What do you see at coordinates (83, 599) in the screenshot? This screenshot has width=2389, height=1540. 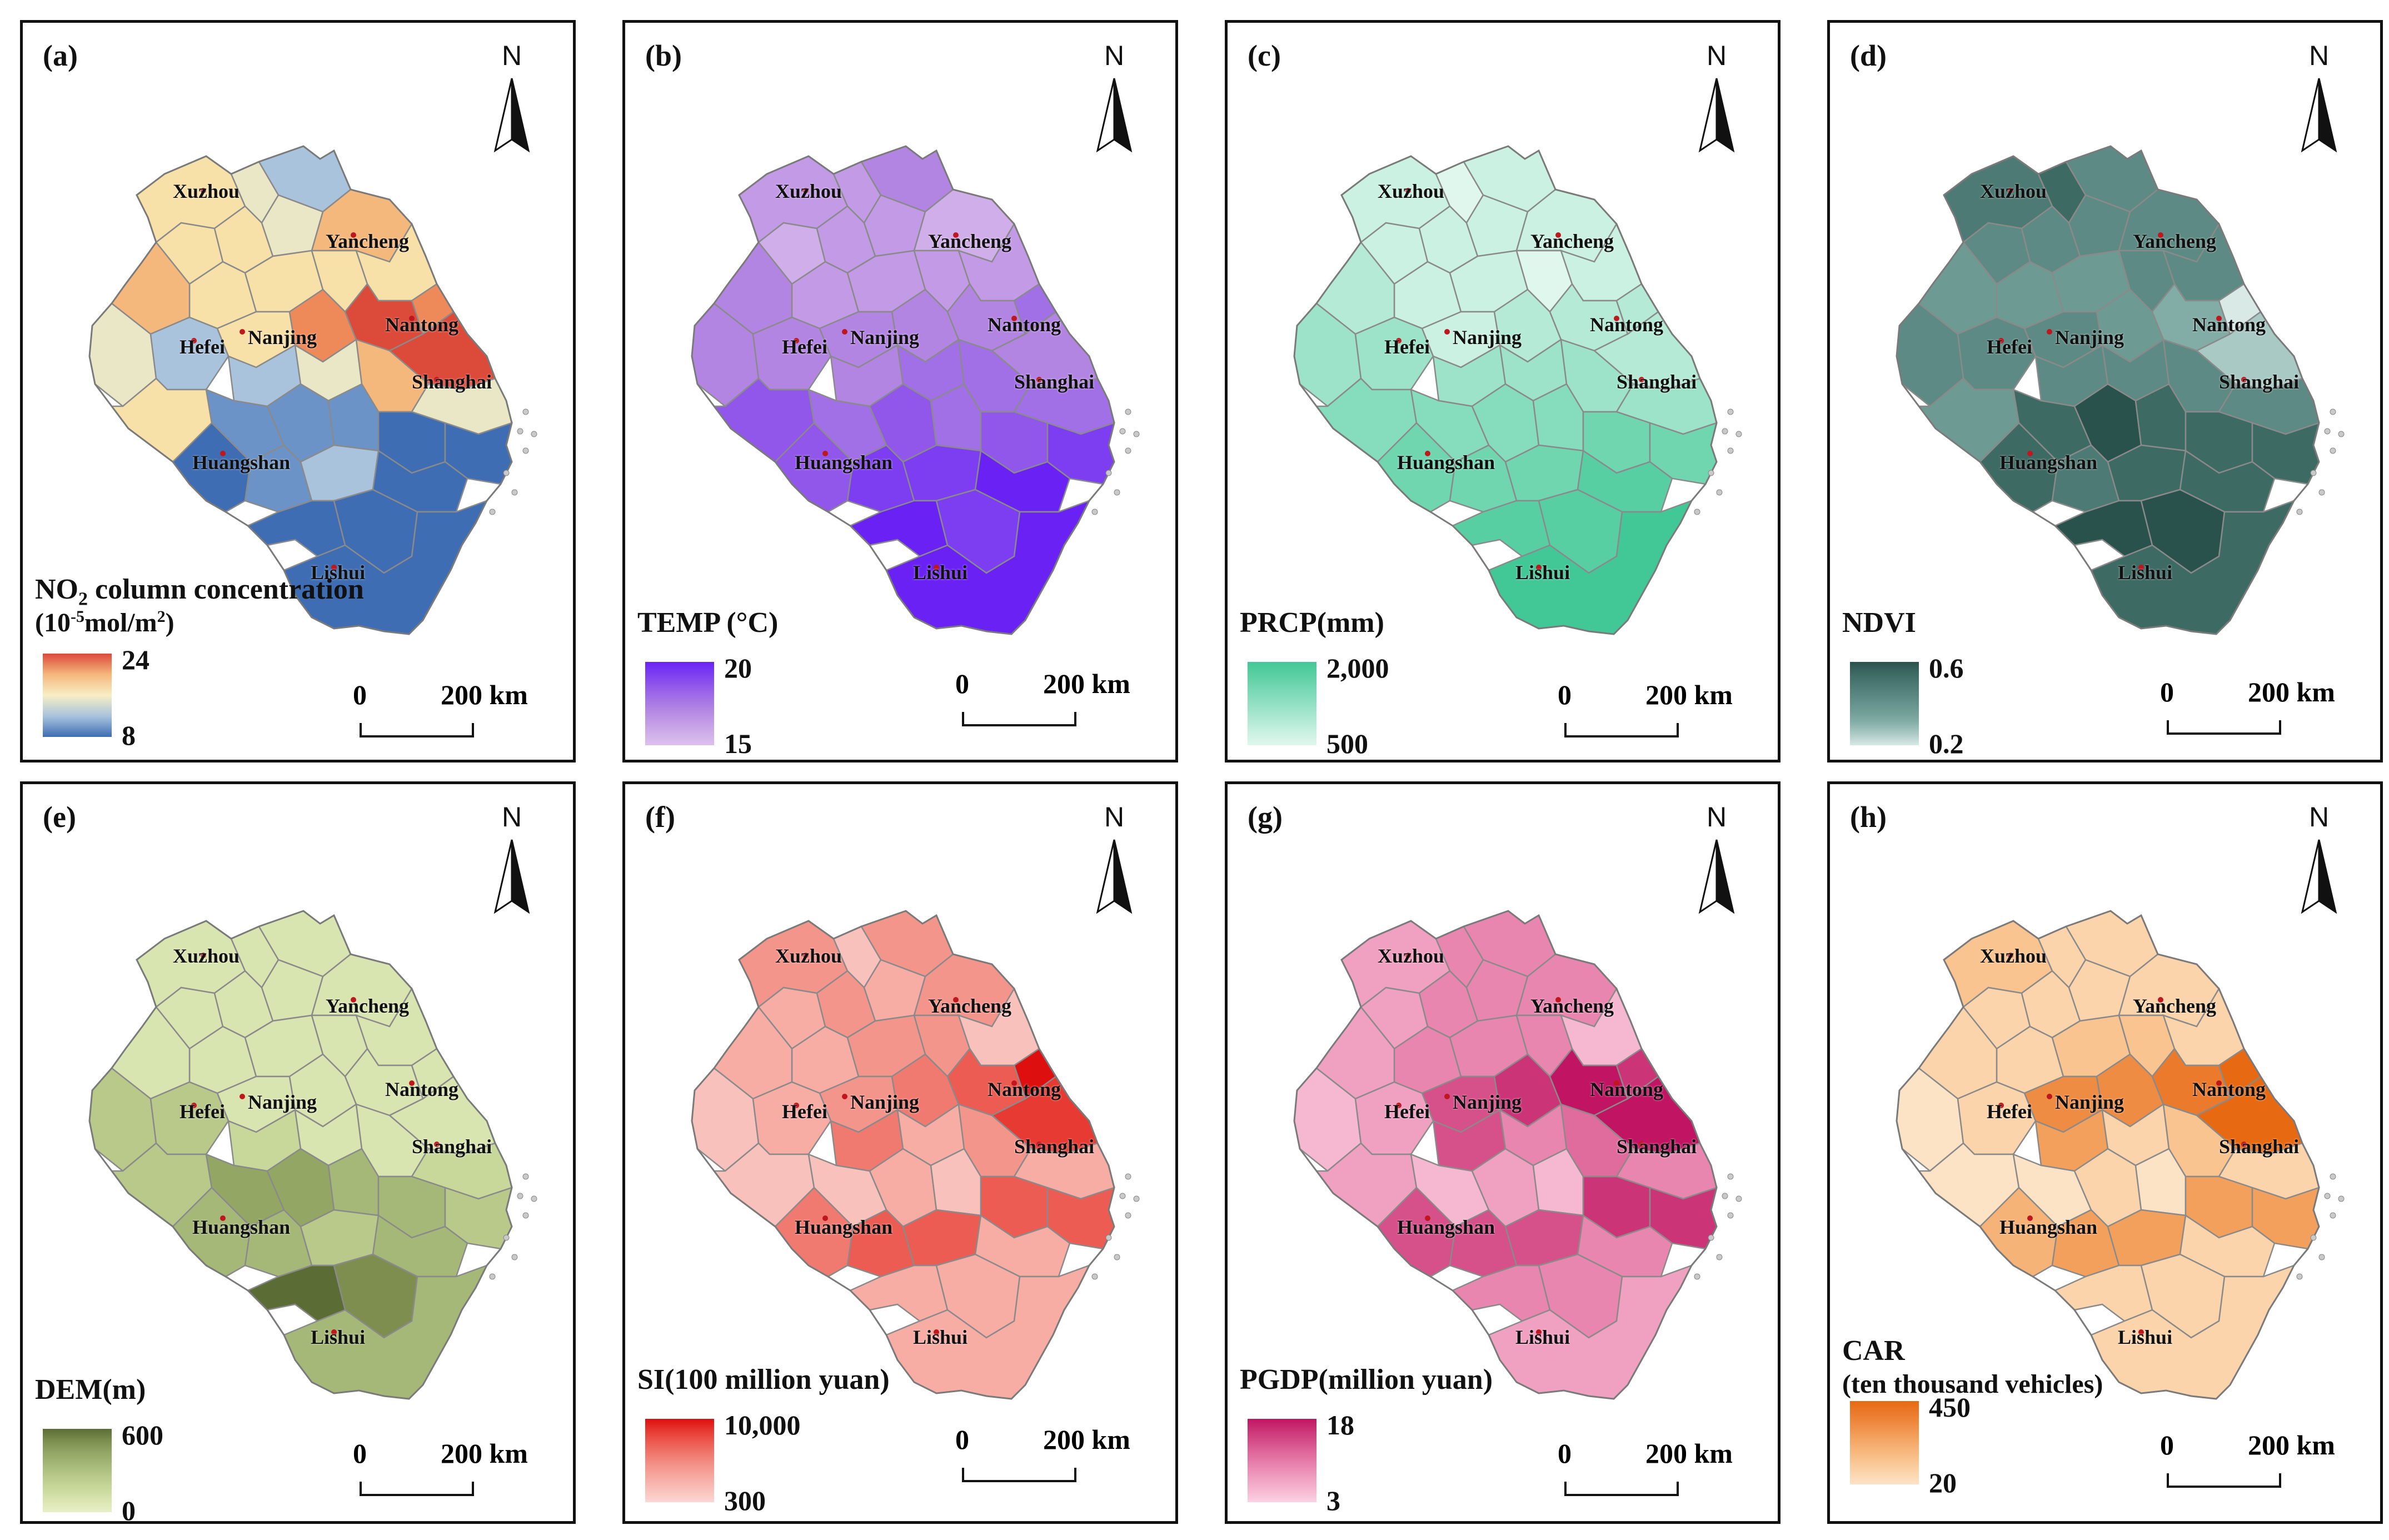 I see `legend-title-subscript: 2` at bounding box center [83, 599].